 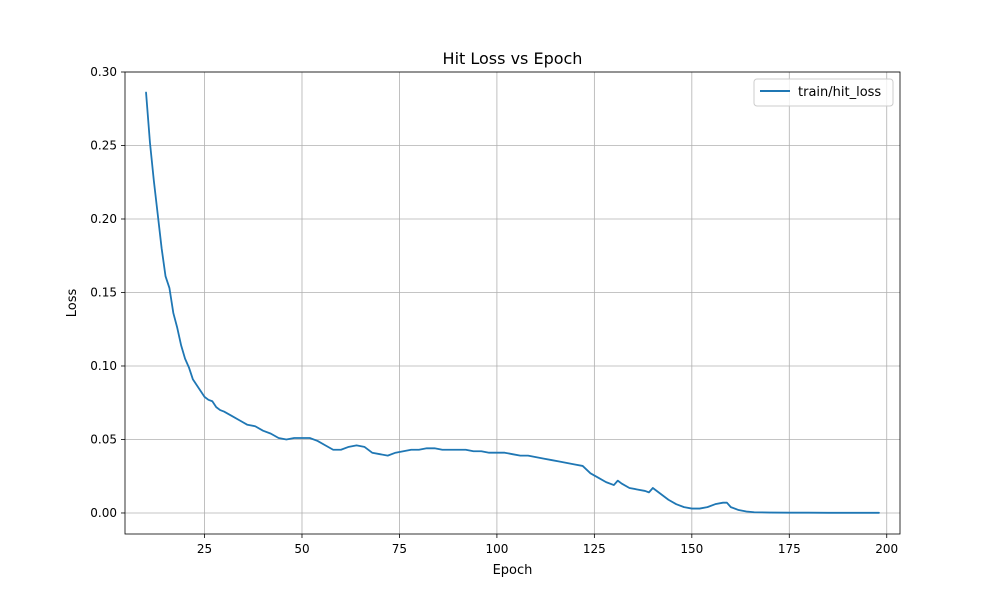 I want to click on x-tick-label: 125, so click(x=594, y=549).